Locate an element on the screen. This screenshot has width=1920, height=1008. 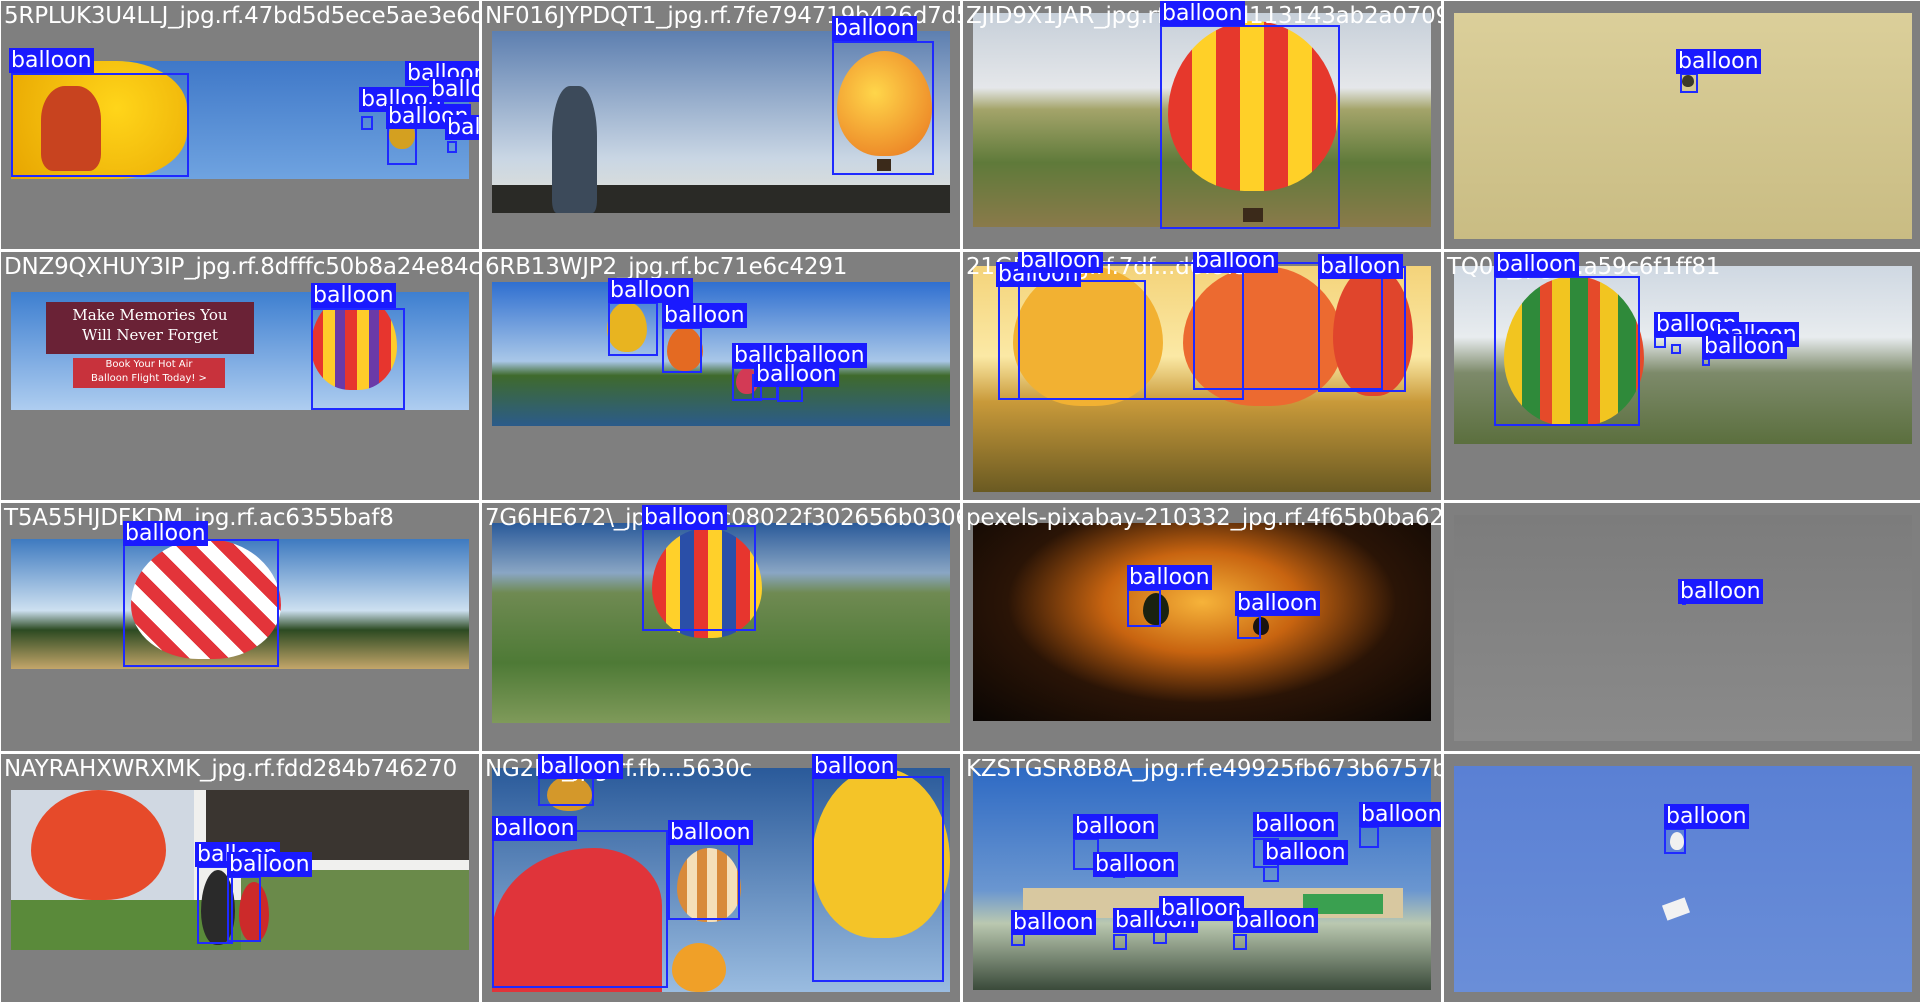
image-filename: DNZ9QXHUY3IP_jpg.rf.8dfffc50b8a24e84c51 is located at coordinates (241, 267).